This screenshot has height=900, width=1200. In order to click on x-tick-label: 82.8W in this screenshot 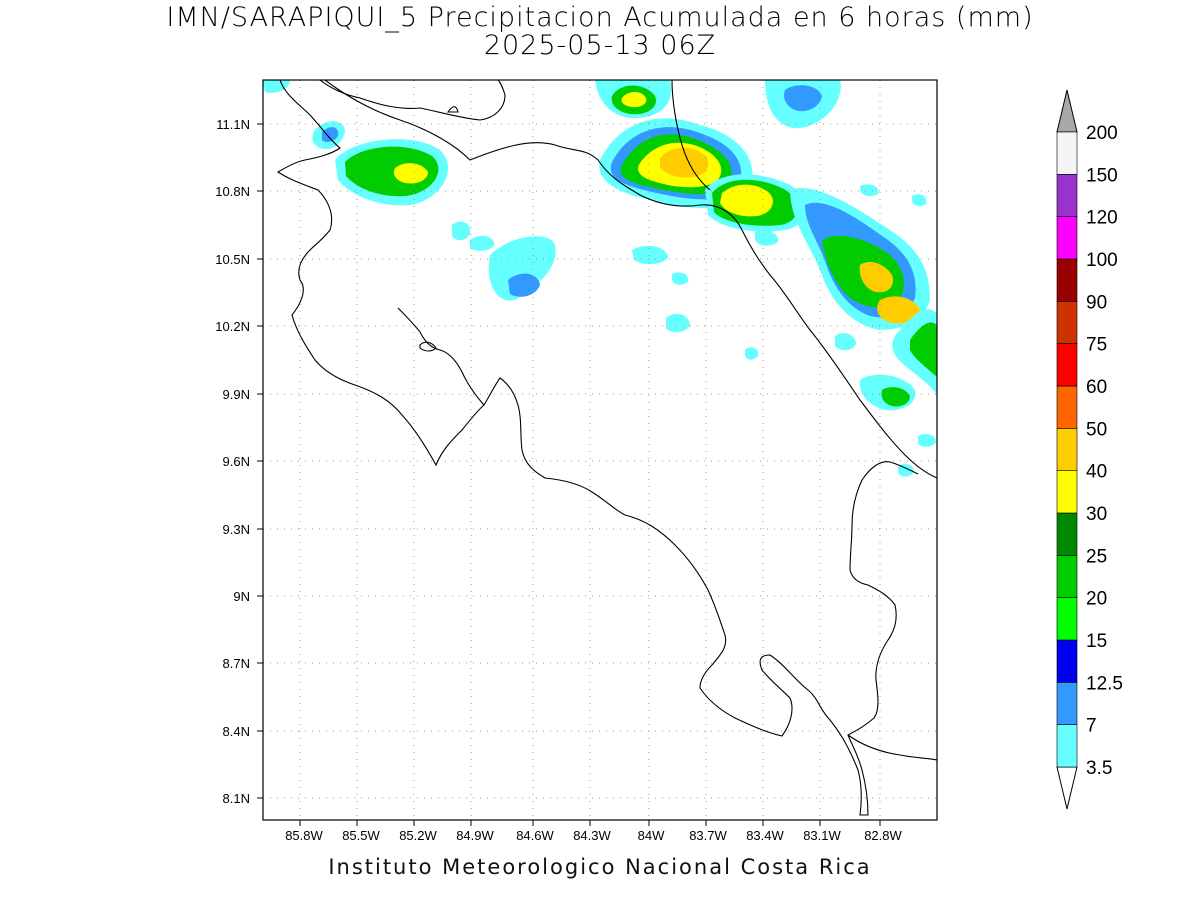, I will do `click(883, 835)`.